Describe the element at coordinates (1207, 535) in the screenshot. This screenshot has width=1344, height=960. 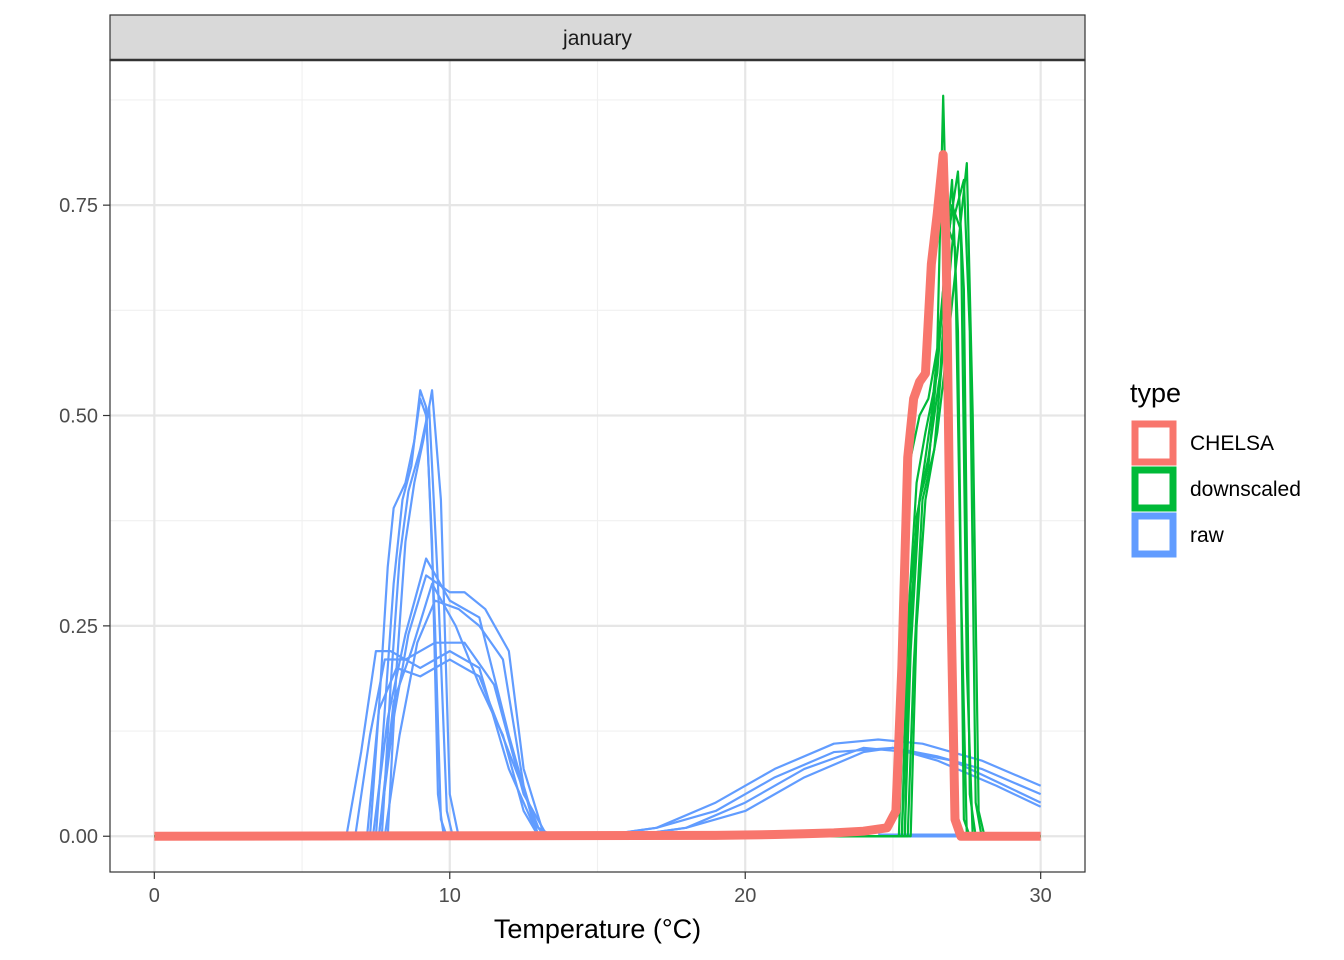
I see `legend-label-raw: raw` at that location.